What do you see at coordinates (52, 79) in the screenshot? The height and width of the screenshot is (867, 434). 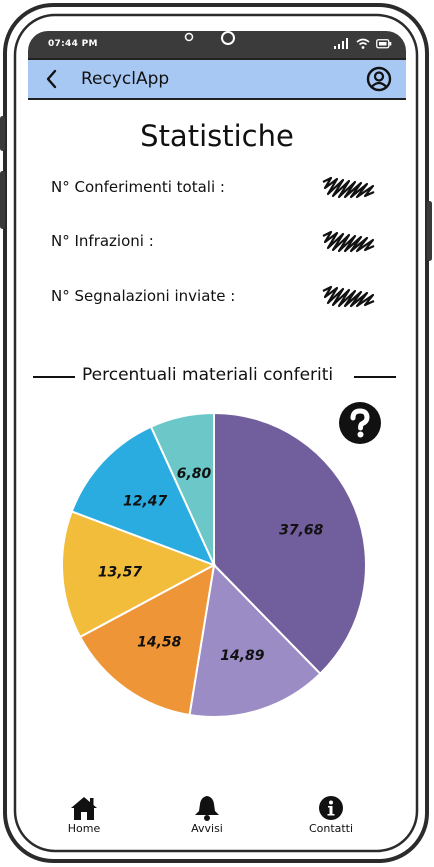 I see `back-icon` at bounding box center [52, 79].